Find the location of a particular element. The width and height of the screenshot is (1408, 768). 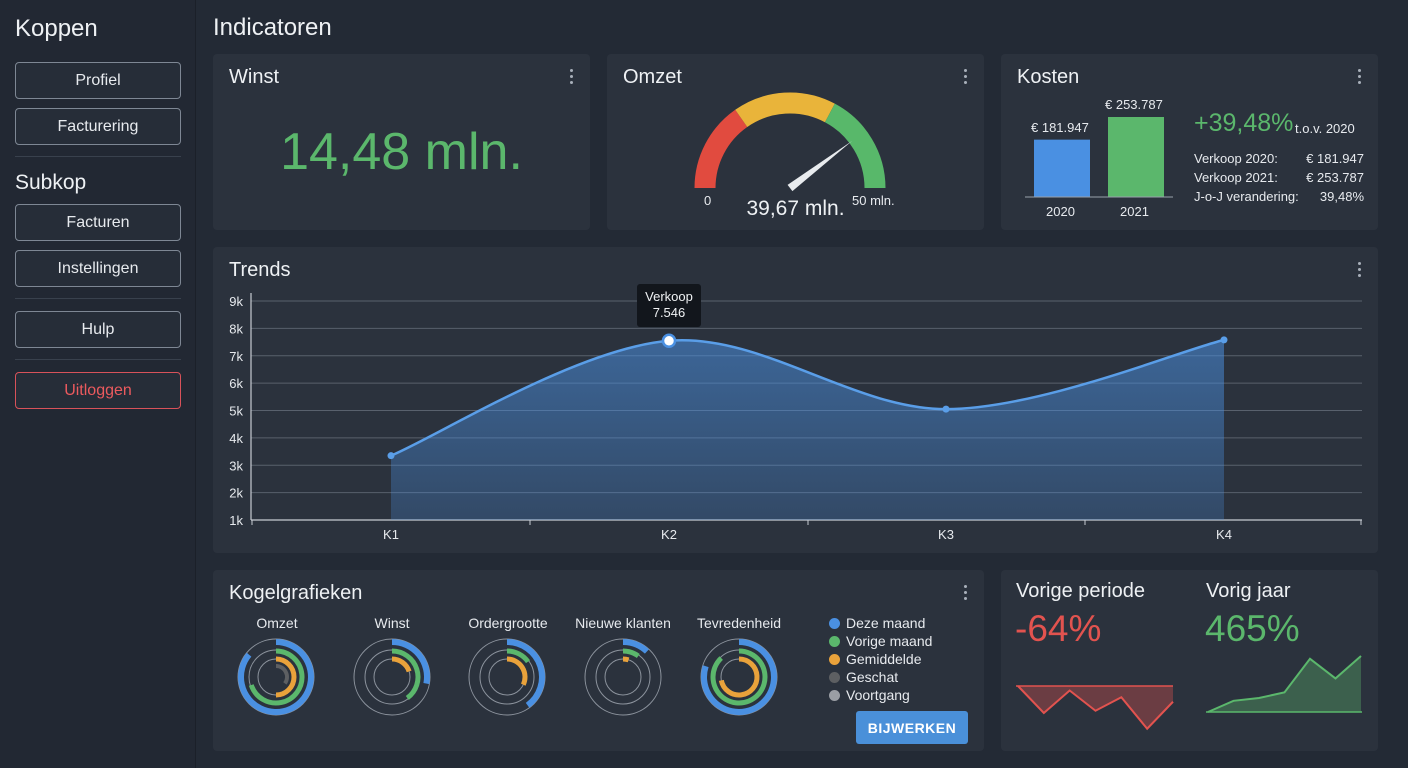

trend-tooltip: Verkoop 7.546 is located at coordinates (669, 305).